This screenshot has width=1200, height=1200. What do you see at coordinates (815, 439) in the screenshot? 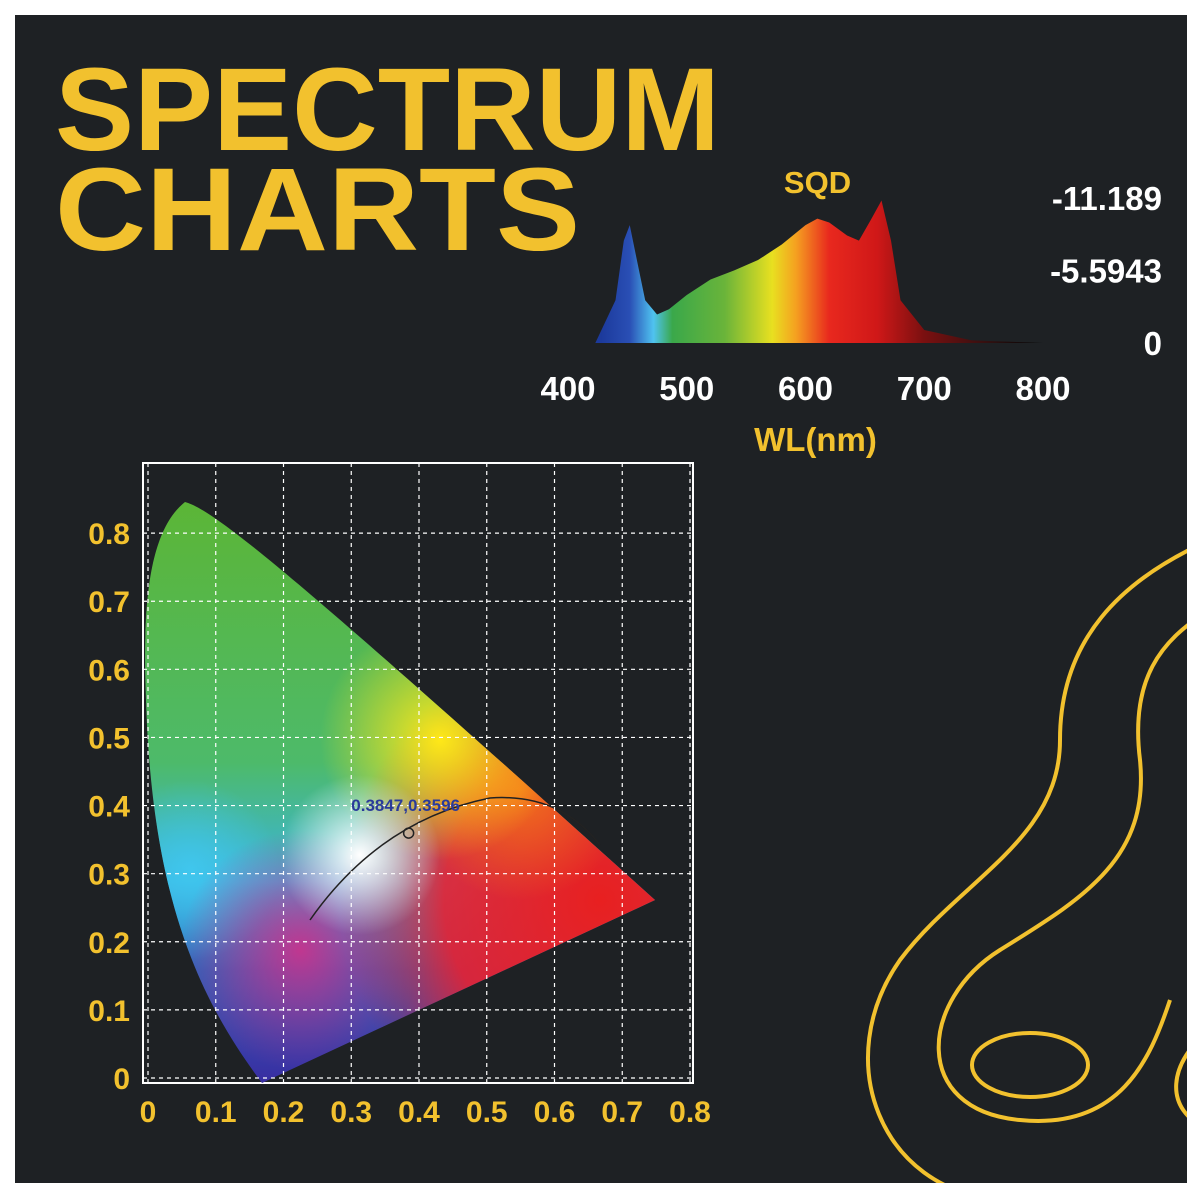
I see `x-axis-label: WL(nm)` at bounding box center [815, 439].